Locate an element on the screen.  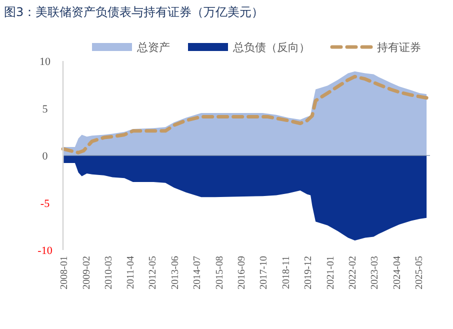
x-tick-label: 2009-02 is located at coordinates (86, 273).